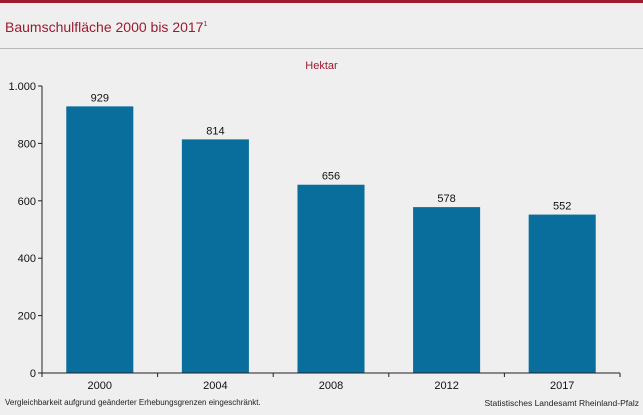  Describe the element at coordinates (321, 48) in the screenshot. I see `title-rule` at that location.